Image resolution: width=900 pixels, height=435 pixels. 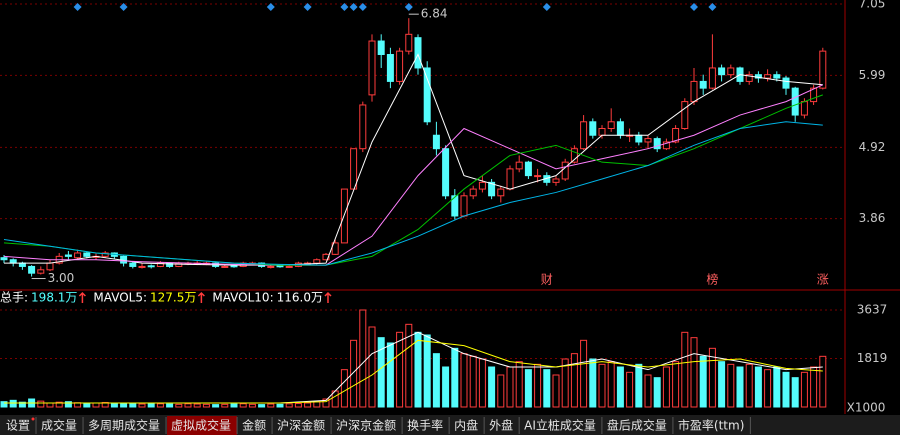 What do you see at coordinates (872, 147) in the screenshot?
I see `y-tick-label: 4.92` at bounding box center [872, 147].